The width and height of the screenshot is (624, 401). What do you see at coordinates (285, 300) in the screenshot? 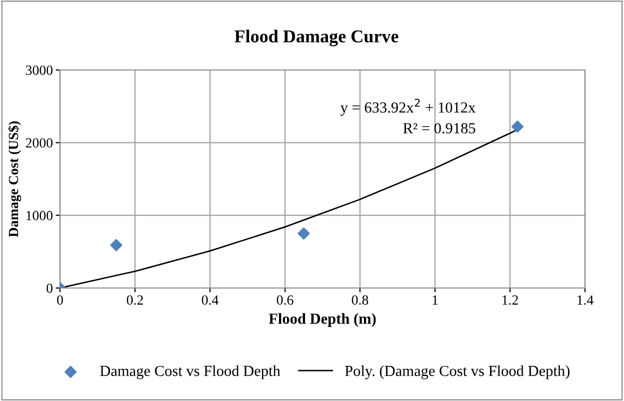
I see `x-tick-label: 0.6` at bounding box center [285, 300].